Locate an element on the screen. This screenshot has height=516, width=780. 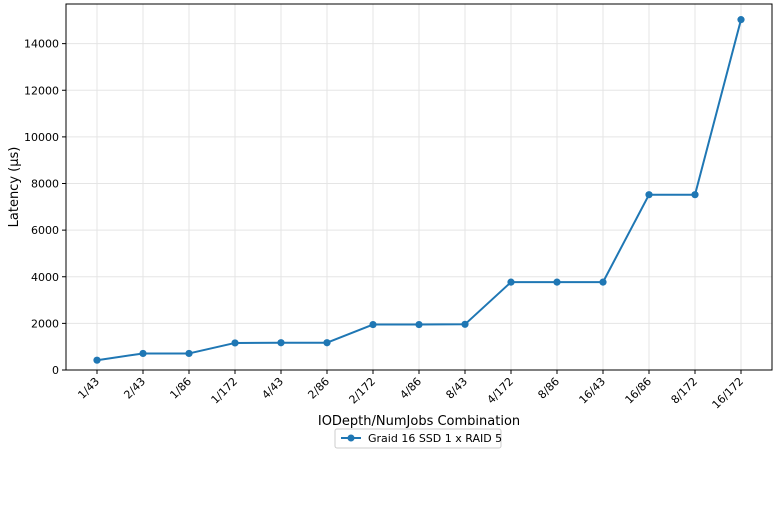
y-tick-label: 14000 is located at coordinates (41, 44).